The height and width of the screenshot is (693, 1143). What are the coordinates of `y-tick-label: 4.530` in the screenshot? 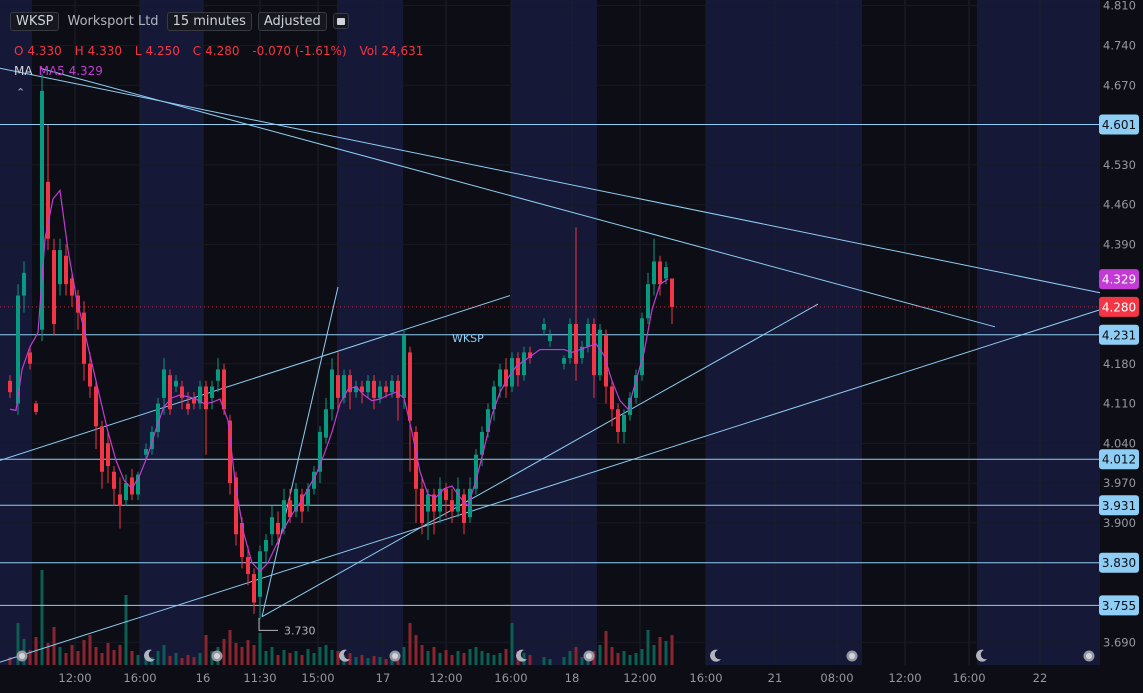 It's located at (1119, 165).